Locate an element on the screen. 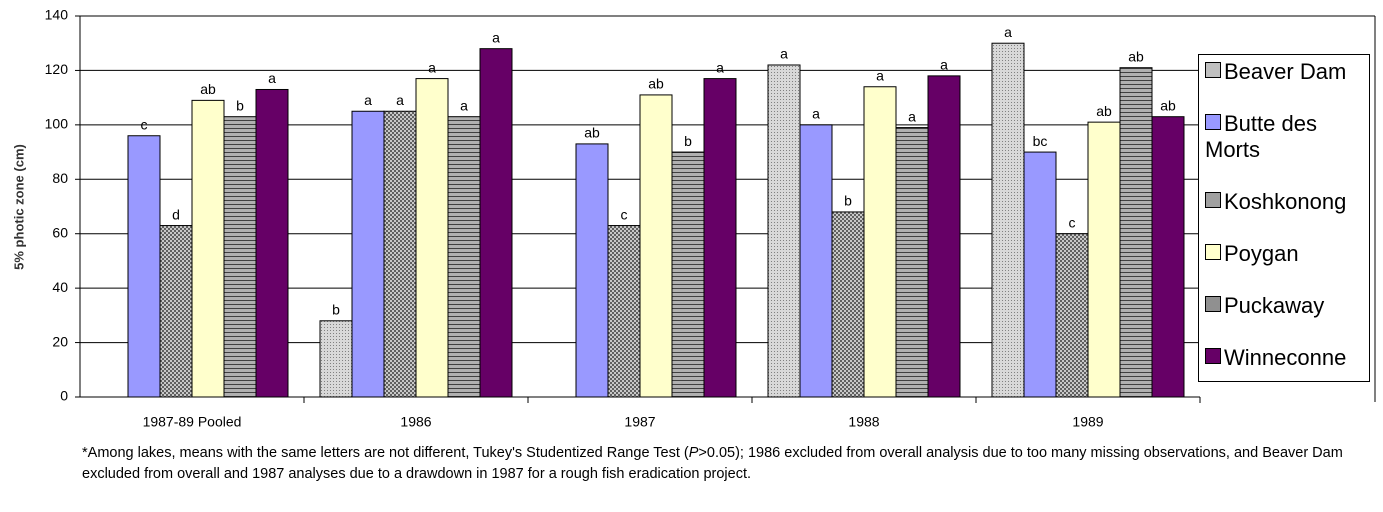 The height and width of the screenshot is (512, 1383). x-tick-label: 1987-89 Pooled is located at coordinates (192, 422).